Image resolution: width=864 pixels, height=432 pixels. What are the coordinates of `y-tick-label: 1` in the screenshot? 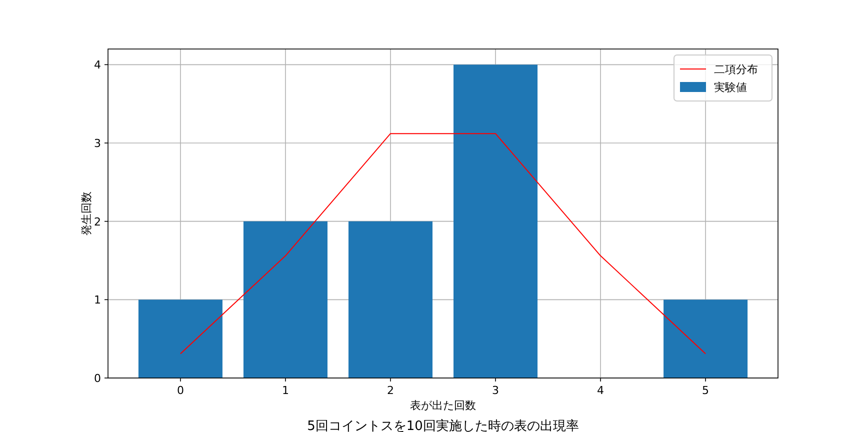 It's located at (97, 300).